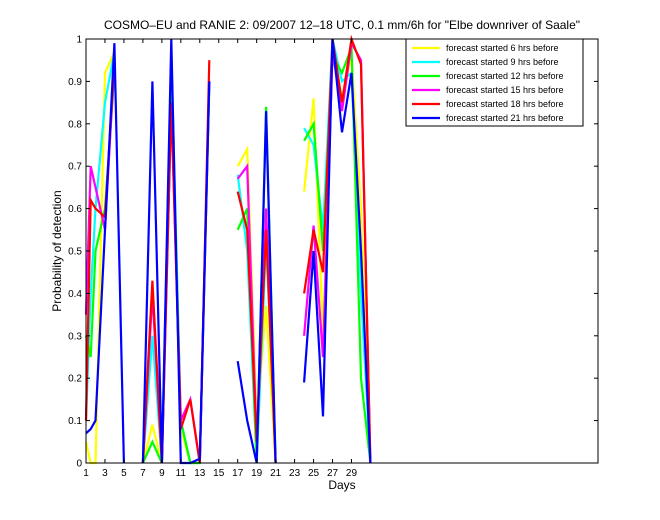 Image resolution: width=660 pixels, height=520 pixels. Describe the element at coordinates (75, 421) in the screenshot. I see `y-tick-label: 0.1` at that location.